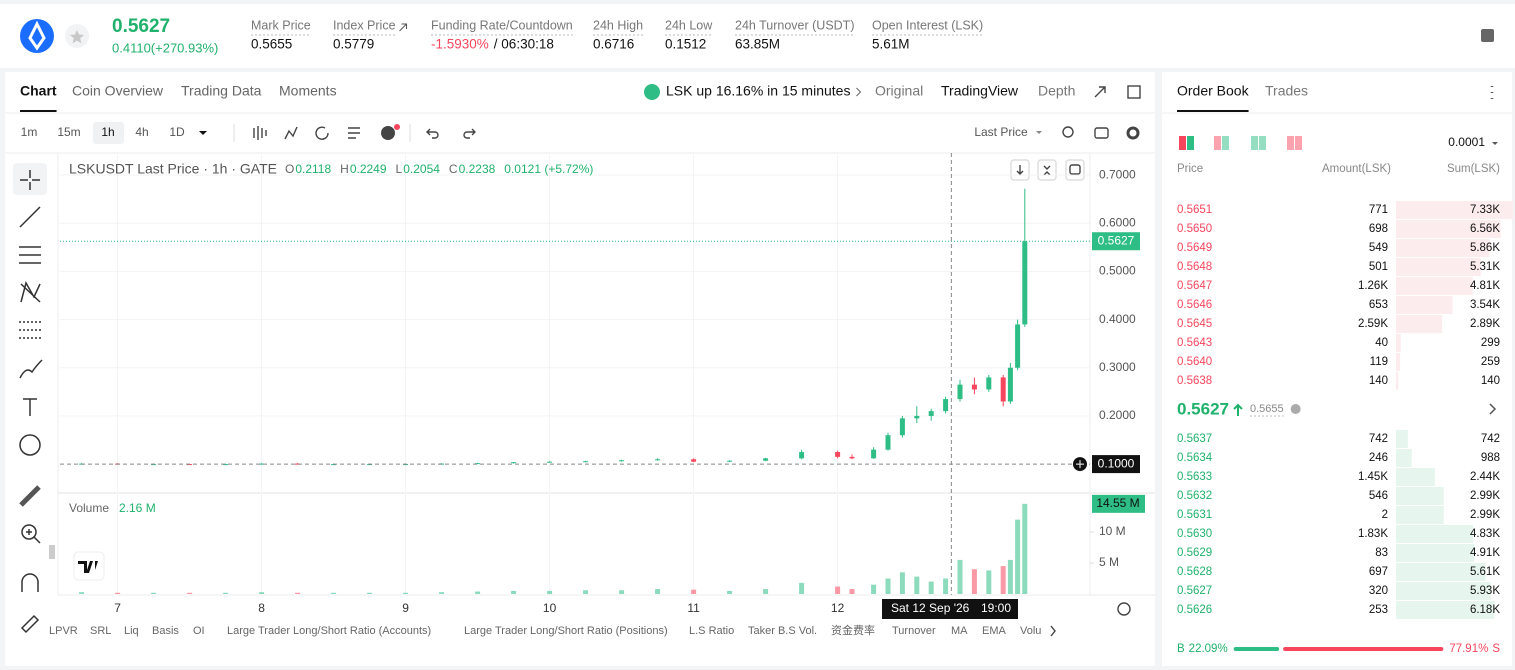 The height and width of the screenshot is (670, 1515). Describe the element at coordinates (899, 91) in the screenshot. I see `view-tab: Original` at that location.